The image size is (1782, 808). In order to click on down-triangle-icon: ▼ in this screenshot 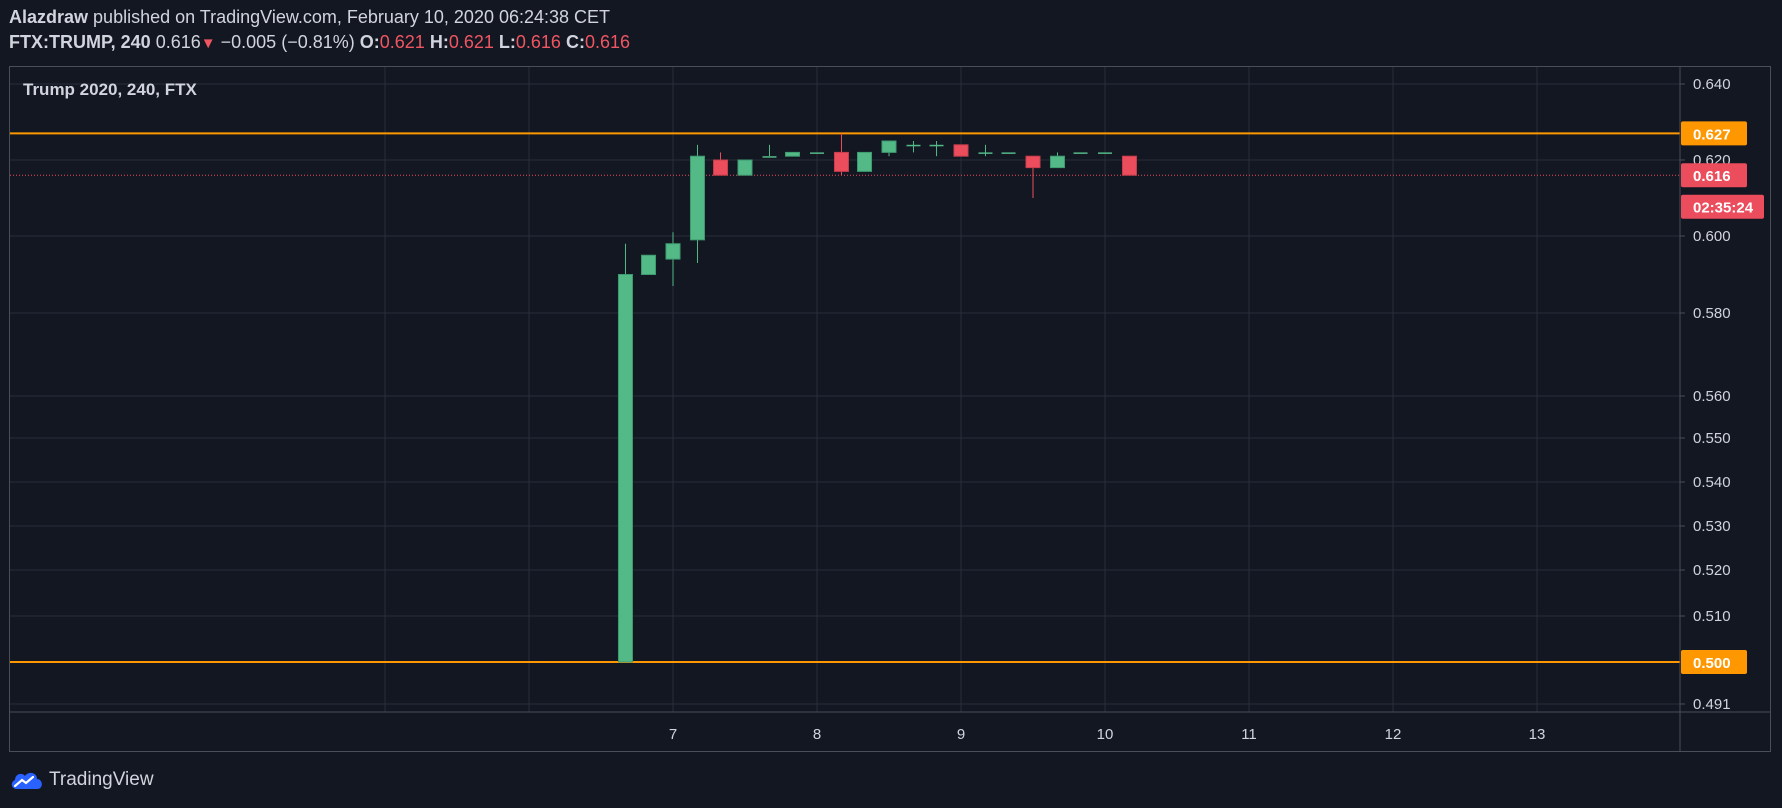, I will do `click(208, 43)`.